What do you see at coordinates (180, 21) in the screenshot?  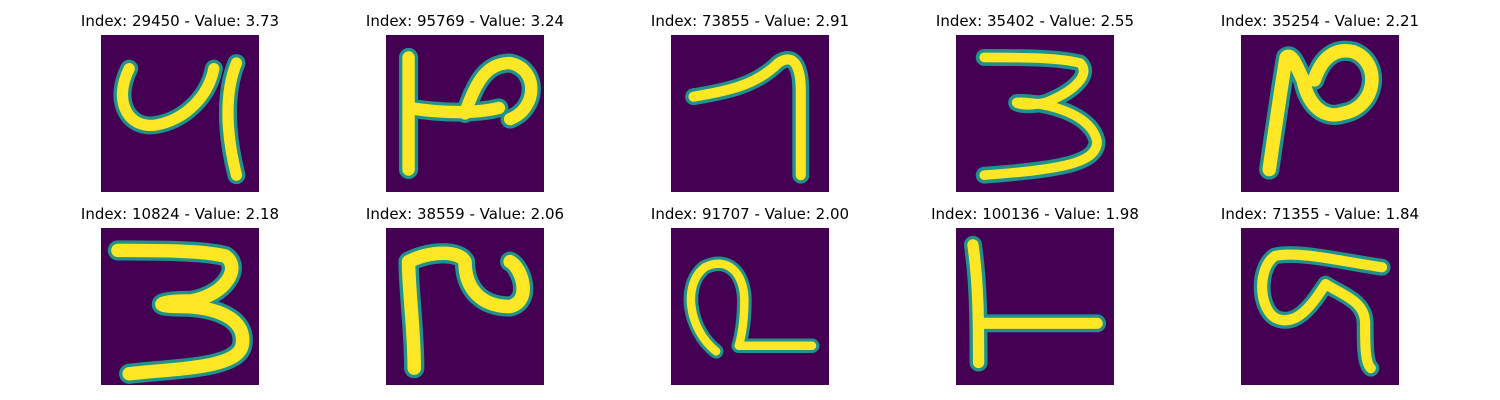 I see `panel-title: Index: 29450 - Value: 3.73` at bounding box center [180, 21].